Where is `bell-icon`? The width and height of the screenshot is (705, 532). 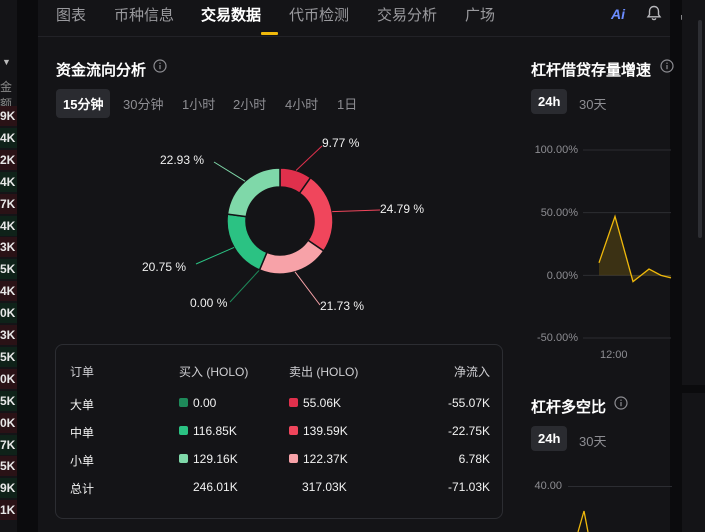 bell-icon is located at coordinates (654, 13).